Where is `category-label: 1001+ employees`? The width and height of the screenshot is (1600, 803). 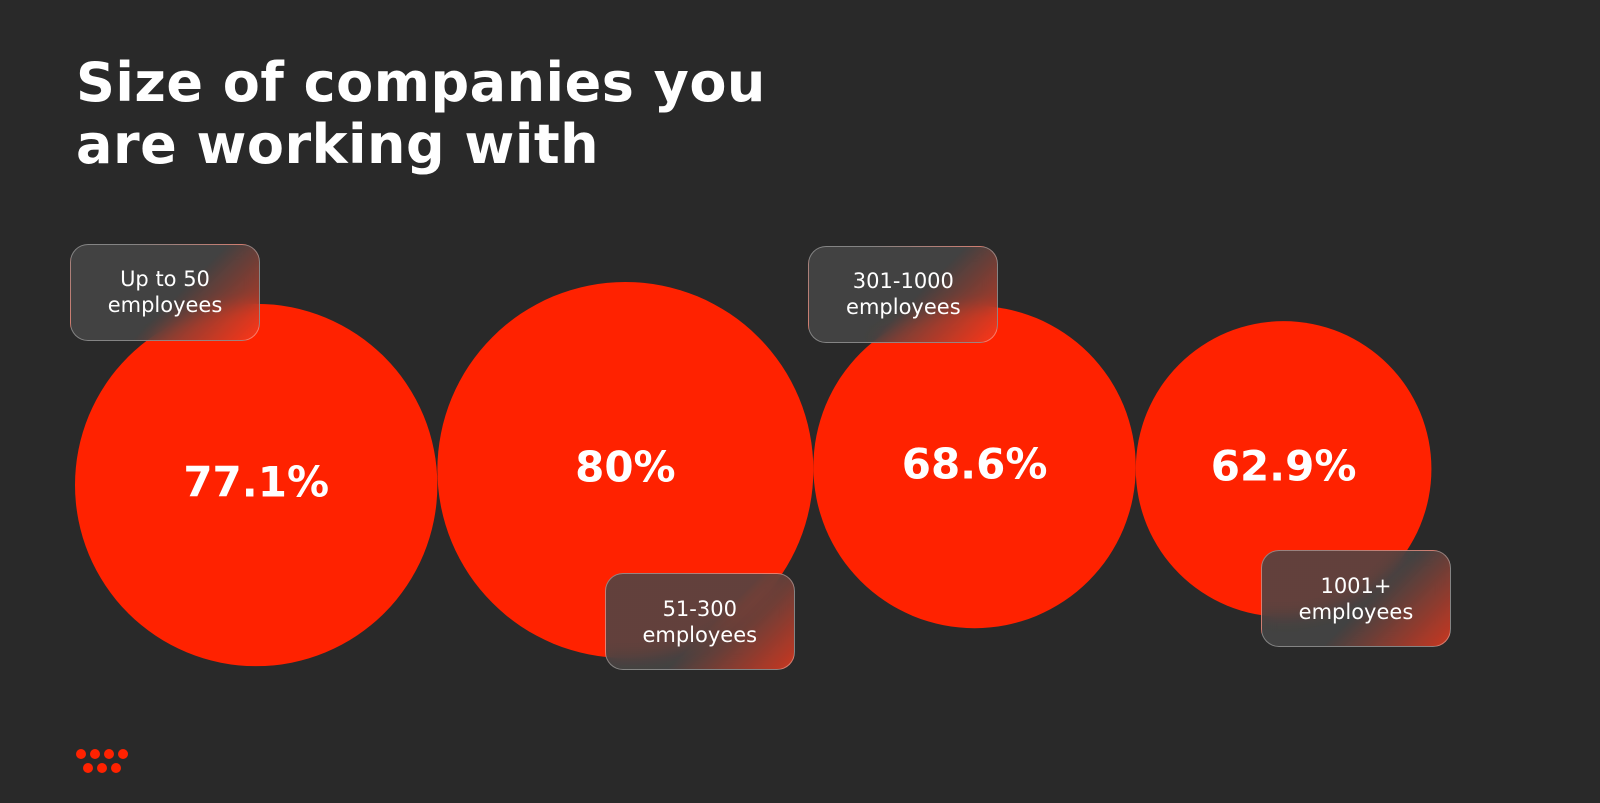 category-label: 1001+ employees is located at coordinates (1355, 599).